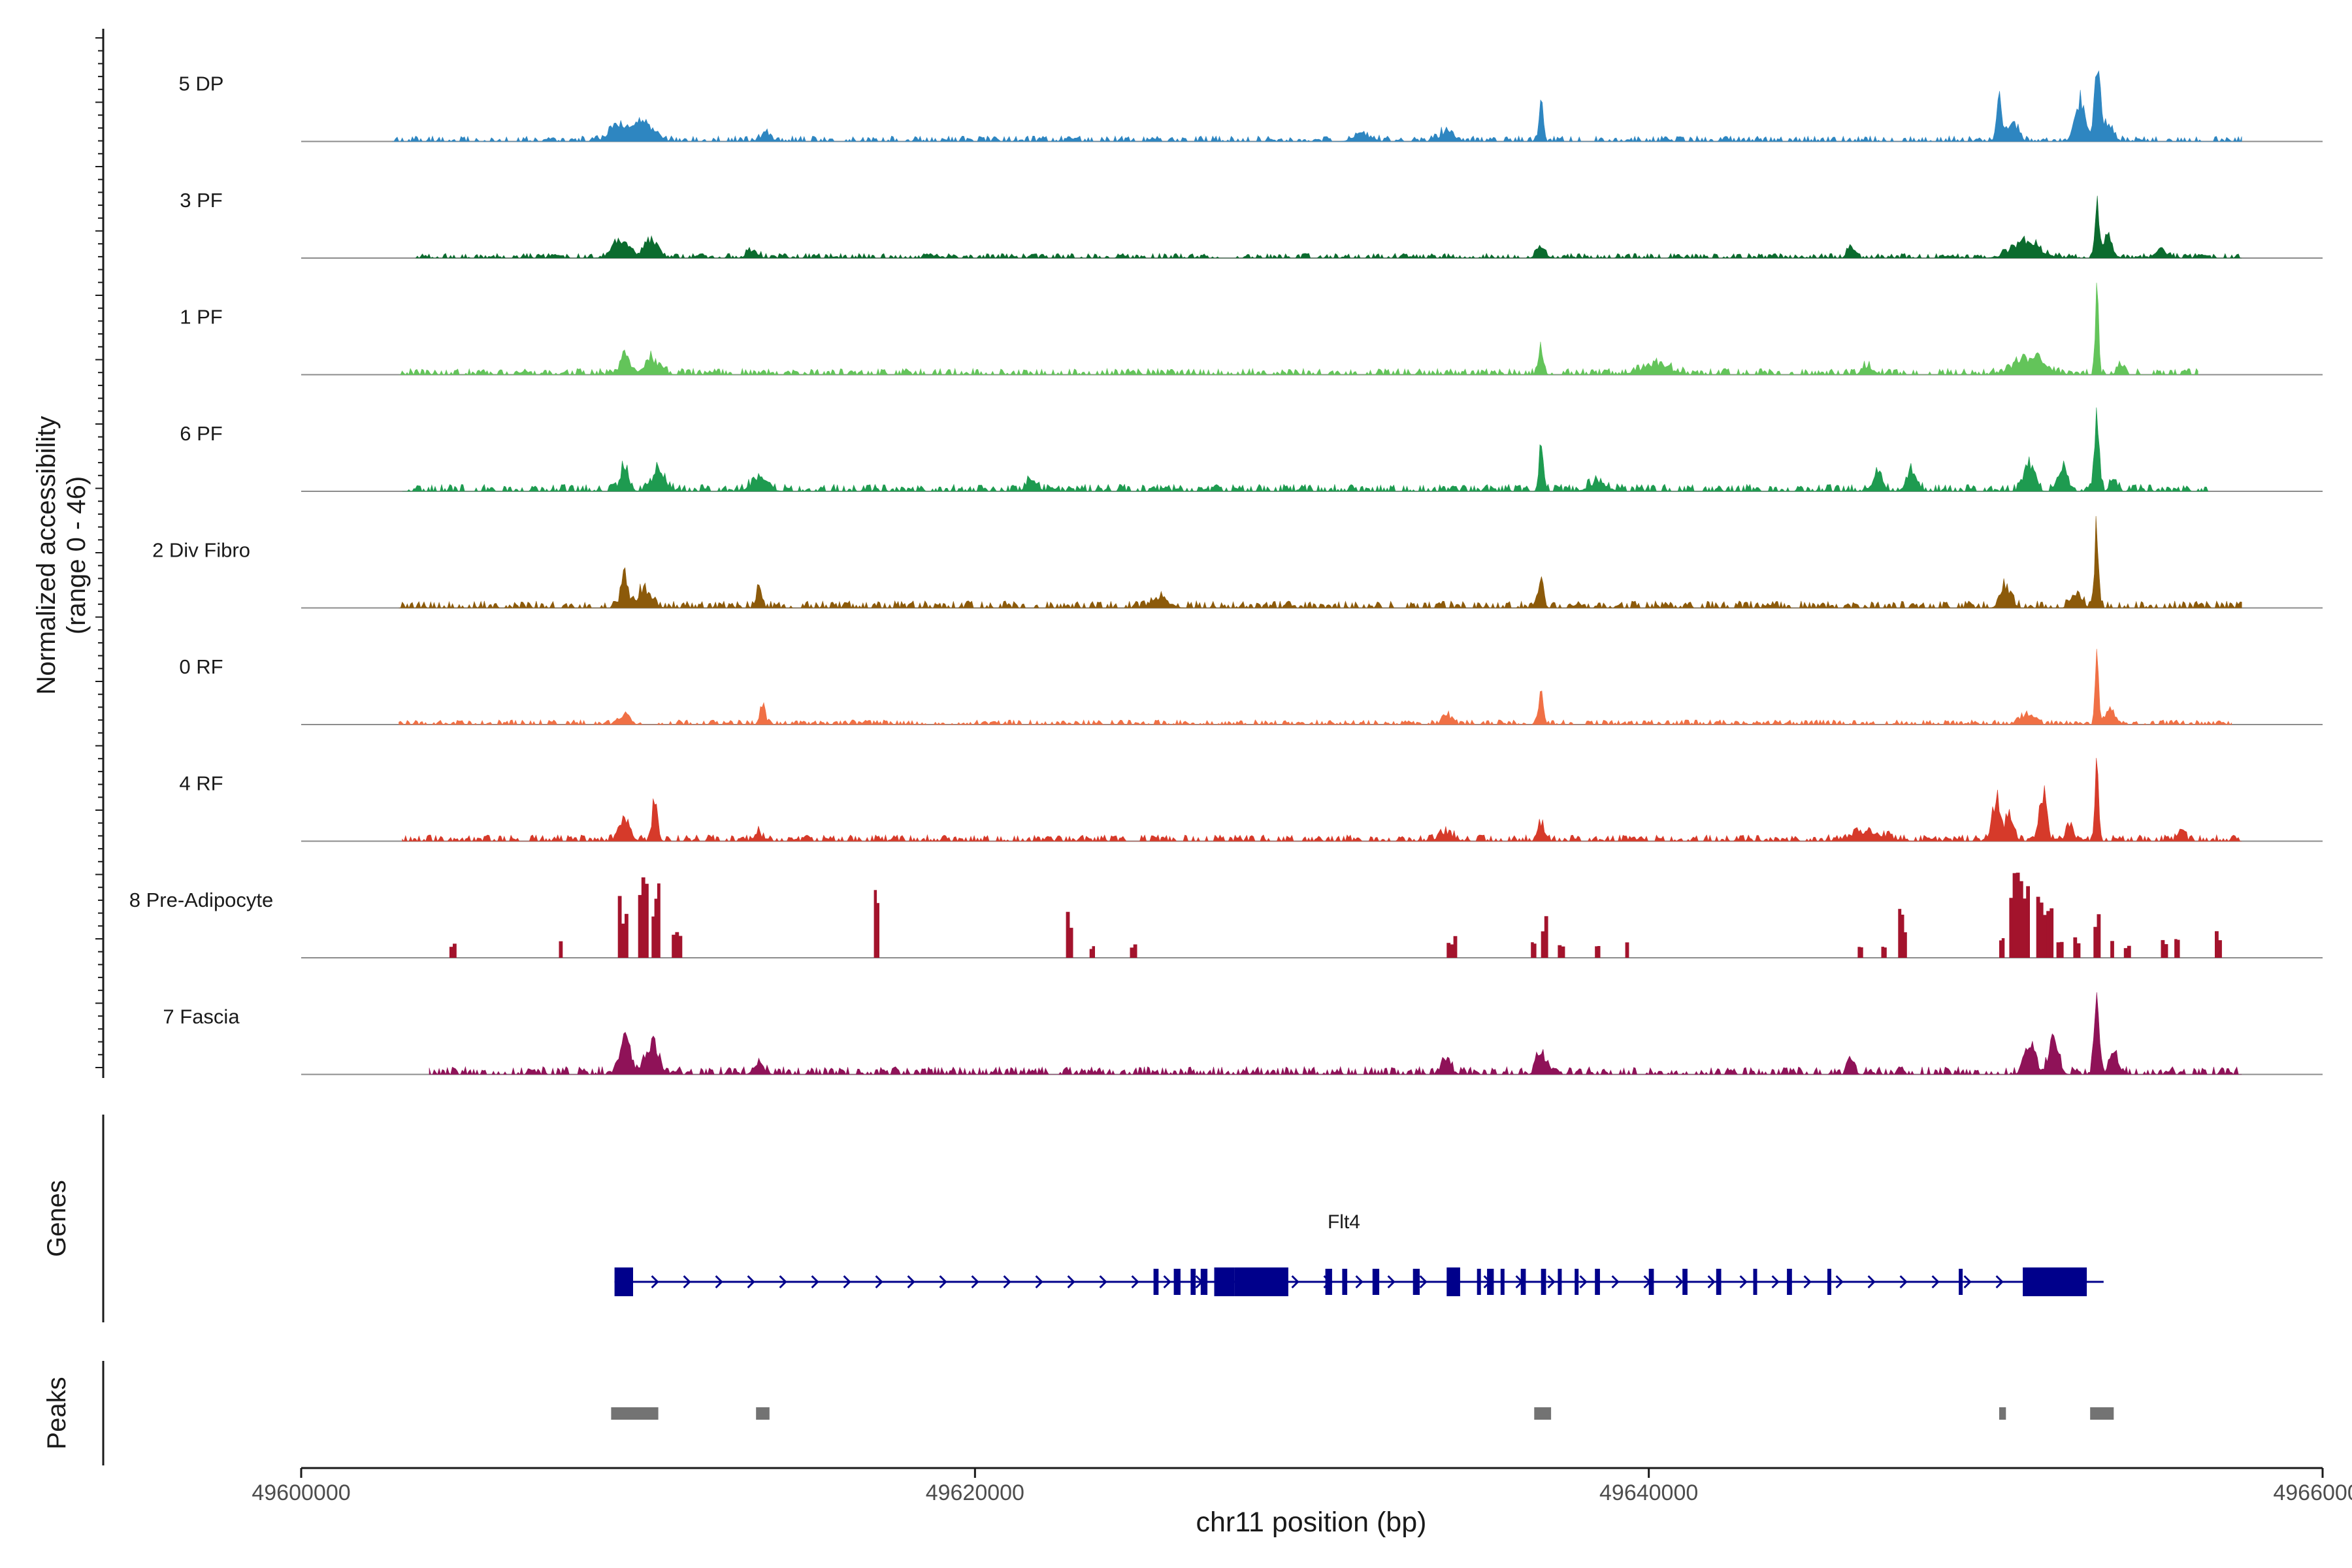  I want to click on track-label: 7 Fascia, so click(201, 1016).